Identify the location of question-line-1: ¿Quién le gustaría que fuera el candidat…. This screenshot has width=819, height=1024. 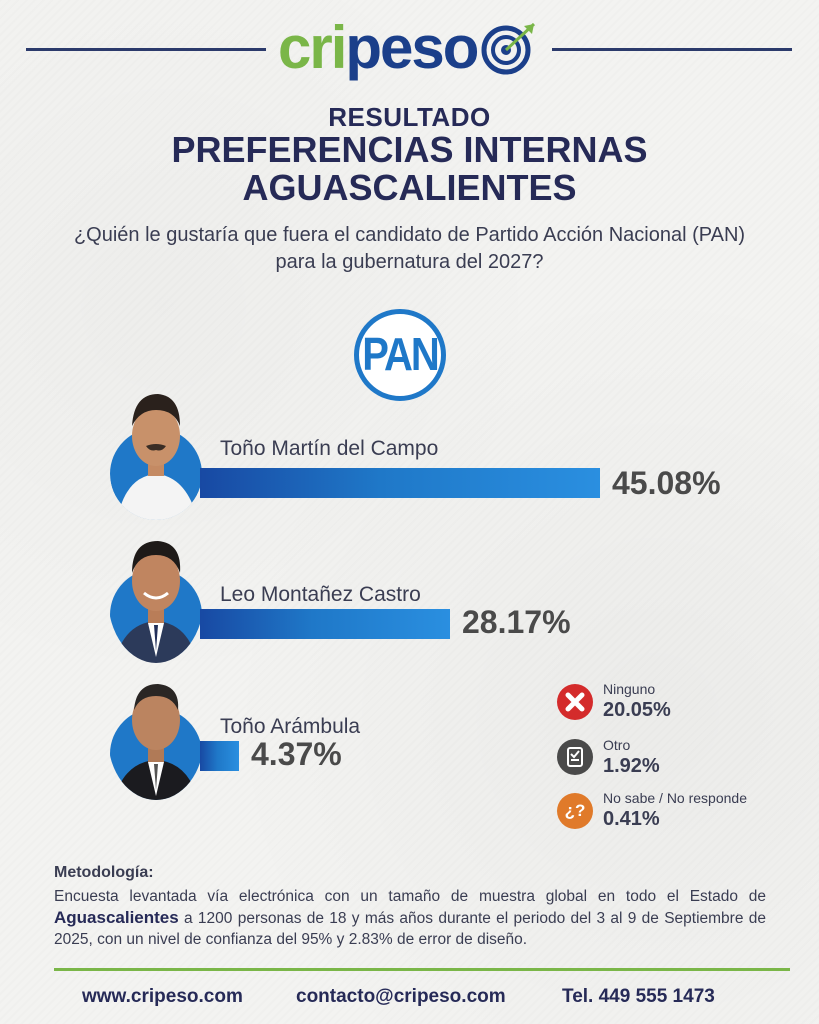
(409, 235).